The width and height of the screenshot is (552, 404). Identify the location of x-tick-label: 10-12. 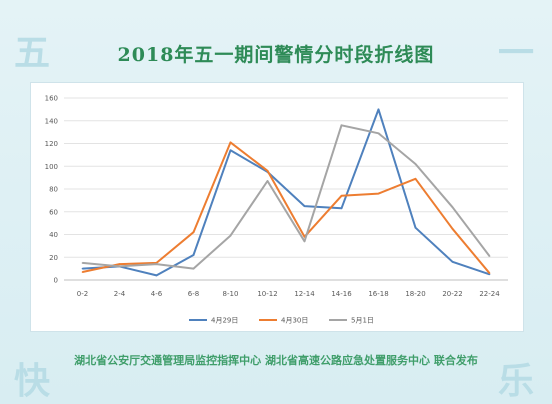
(267, 294).